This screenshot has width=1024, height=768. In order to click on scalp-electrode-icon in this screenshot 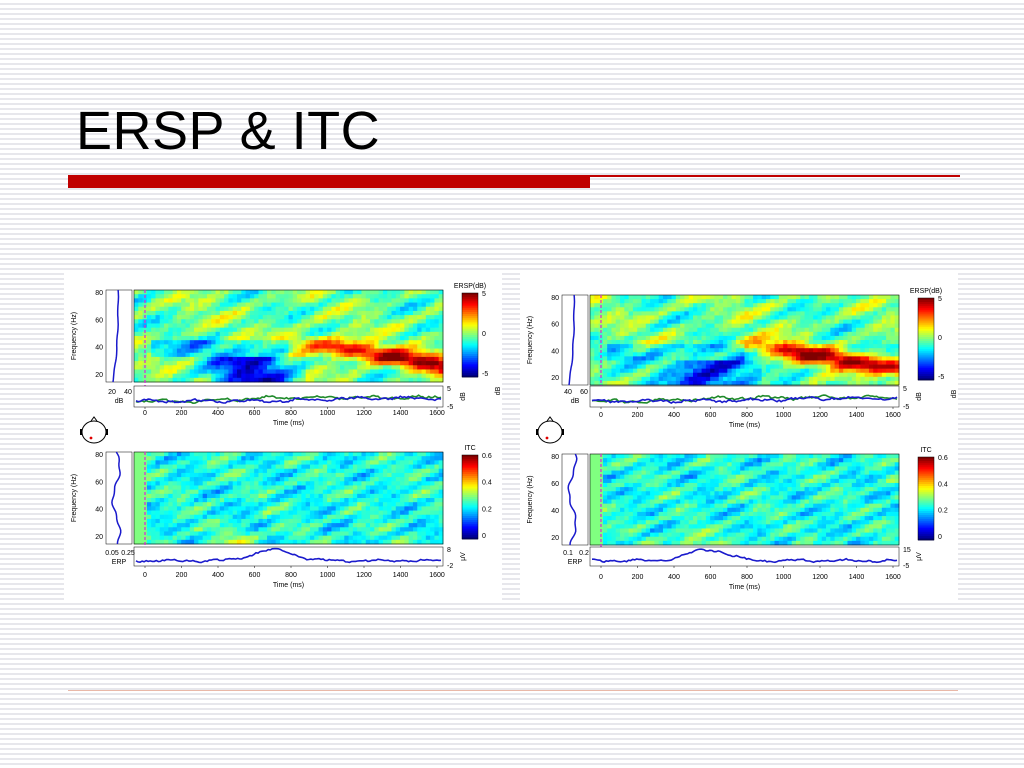, I will do `click(94, 430)`.